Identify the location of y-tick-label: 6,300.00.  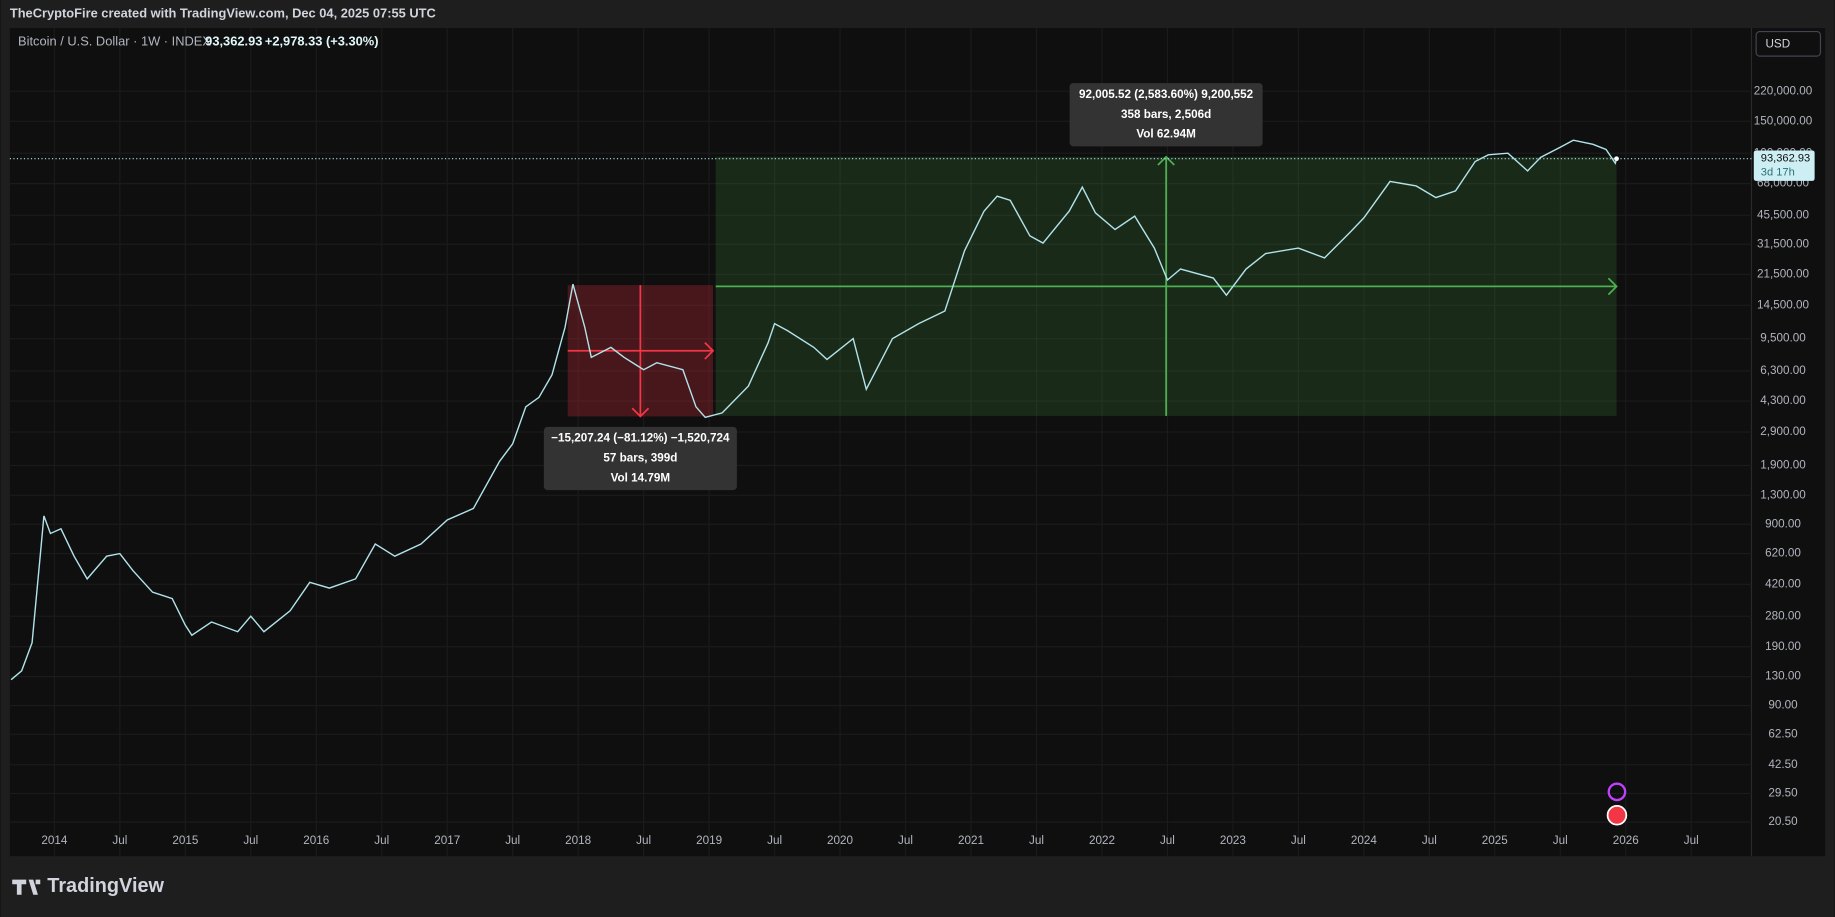
(1783, 370).